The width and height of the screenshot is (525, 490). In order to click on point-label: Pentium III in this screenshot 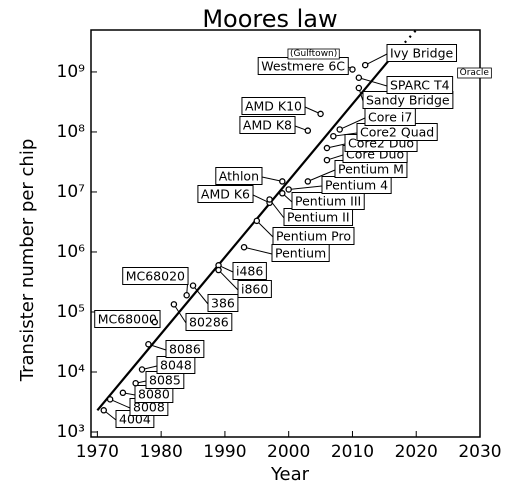, I will do `click(328, 201)`.